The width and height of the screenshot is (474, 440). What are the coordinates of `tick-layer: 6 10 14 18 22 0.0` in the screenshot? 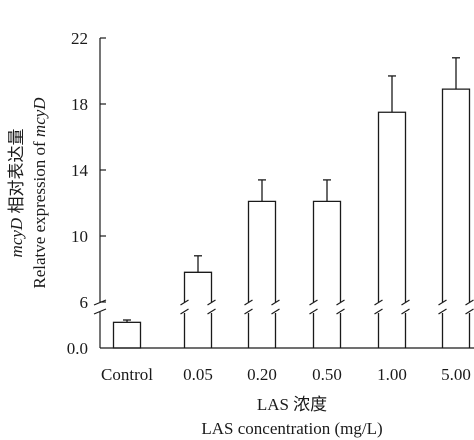 It's located at (86, 193).